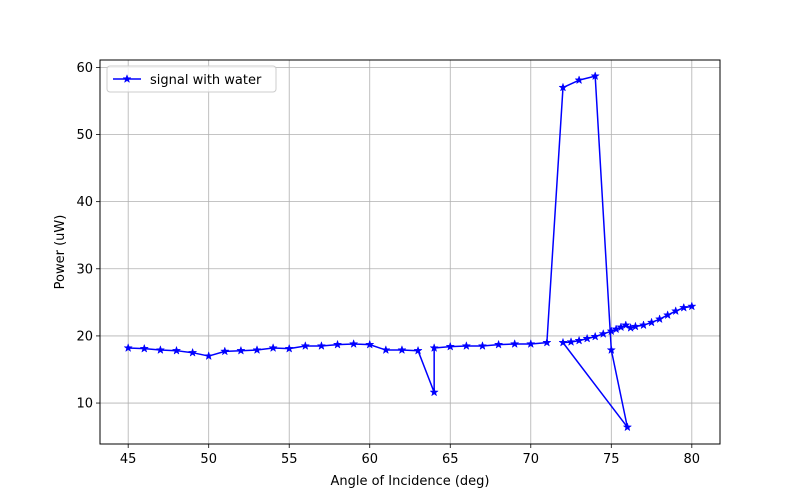 The width and height of the screenshot is (800, 500). Describe the element at coordinates (450, 459) in the screenshot. I see `x-tick-label: 65` at that location.